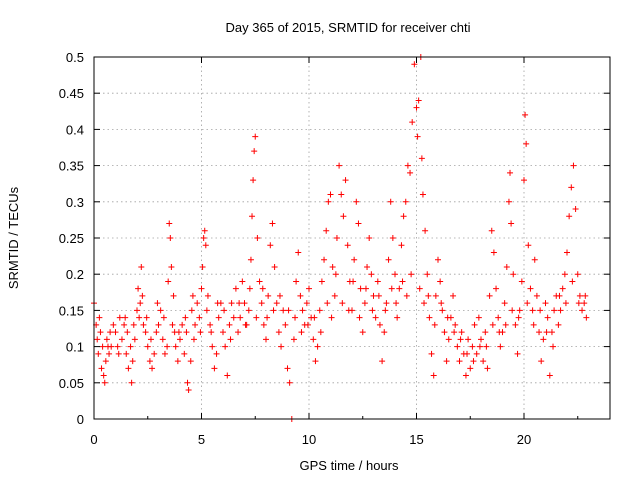  I want to click on y-tick-label: 0.1, so click(75, 347).